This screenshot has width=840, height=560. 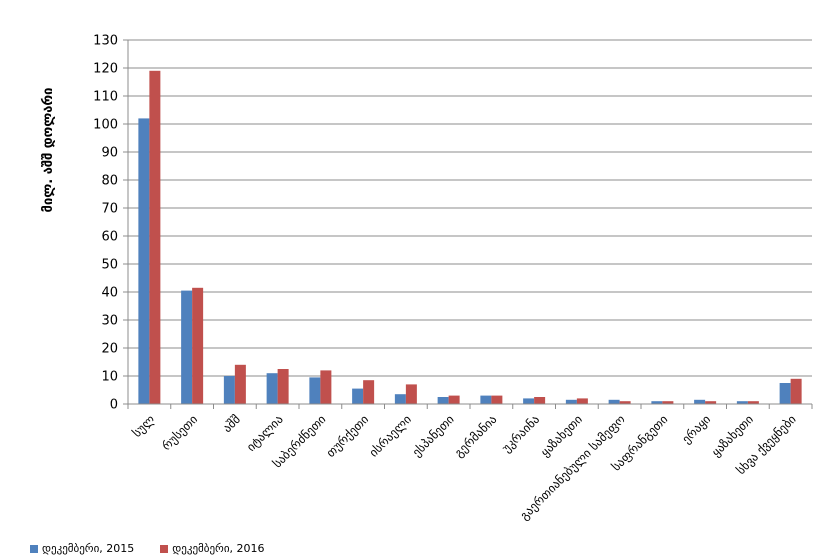 I want to click on legend-label-2016: დეკემბერი, 2016, so click(x=218, y=548).